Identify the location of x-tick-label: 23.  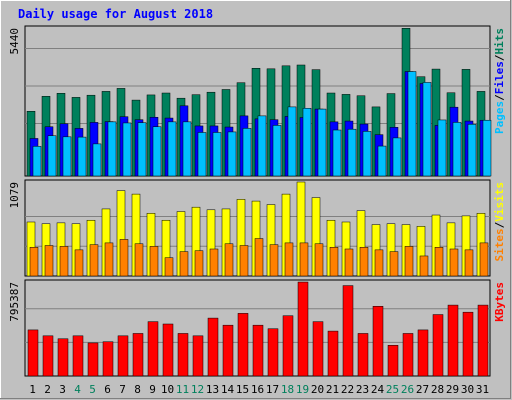
(362, 389).